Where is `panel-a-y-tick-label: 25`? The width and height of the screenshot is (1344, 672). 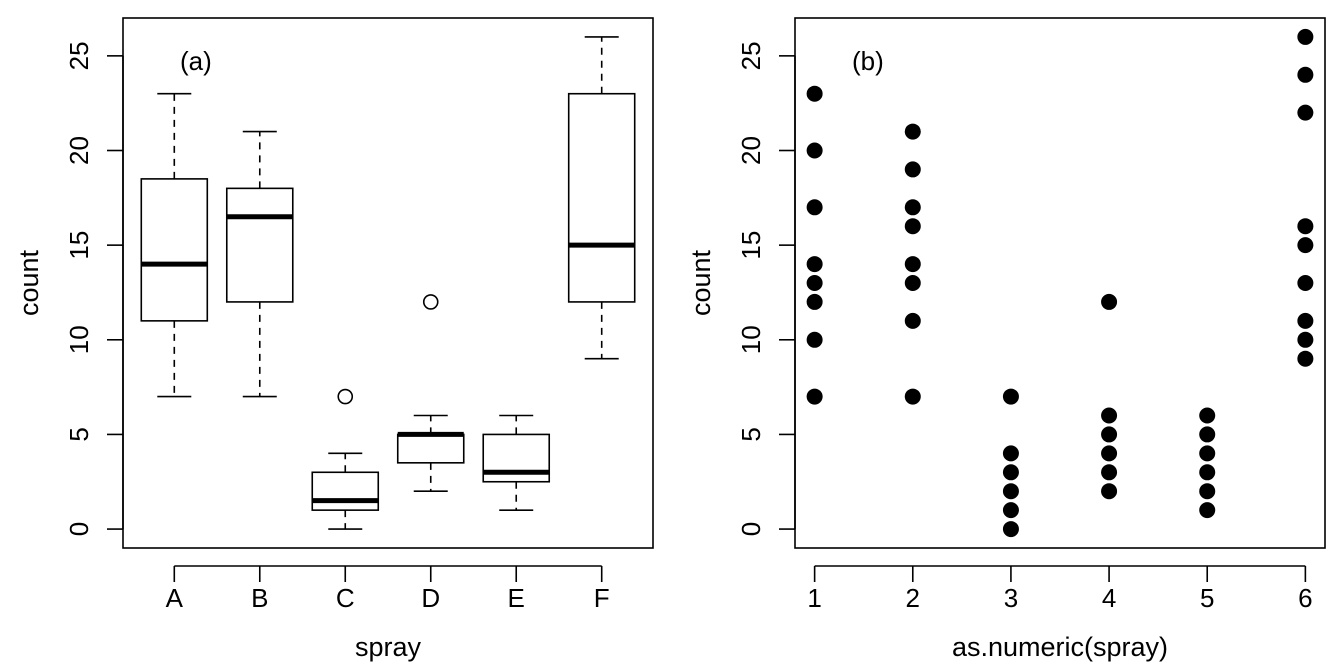 panel-a-y-tick-label: 25 is located at coordinates (79, 55).